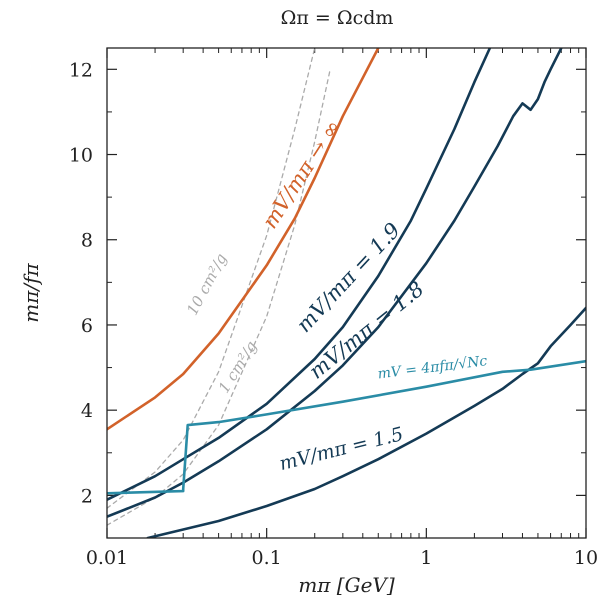 This screenshot has height=604, width=602. What do you see at coordinates (238, 367) in the screenshot?
I see `curve-label: 1 cm²/g` at bounding box center [238, 367].